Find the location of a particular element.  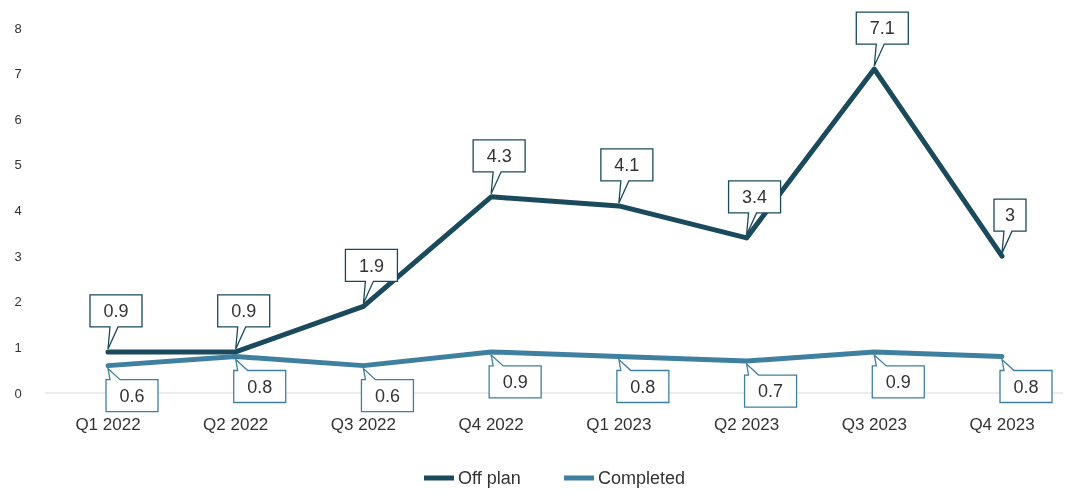

data-label: 0.7 is located at coordinates (771, 391).